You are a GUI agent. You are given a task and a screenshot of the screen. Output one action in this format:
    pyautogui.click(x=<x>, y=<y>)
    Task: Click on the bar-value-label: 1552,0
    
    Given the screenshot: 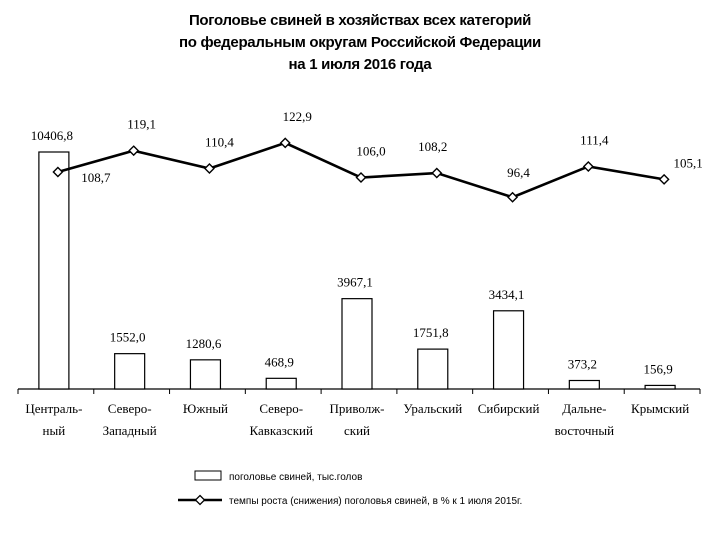 What is the action you would take?
    pyautogui.click(x=128, y=337)
    